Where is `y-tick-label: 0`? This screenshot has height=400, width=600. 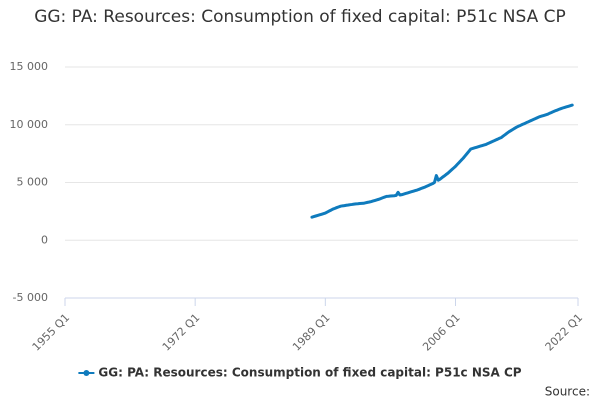 y-tick-label: 0 is located at coordinates (44, 239).